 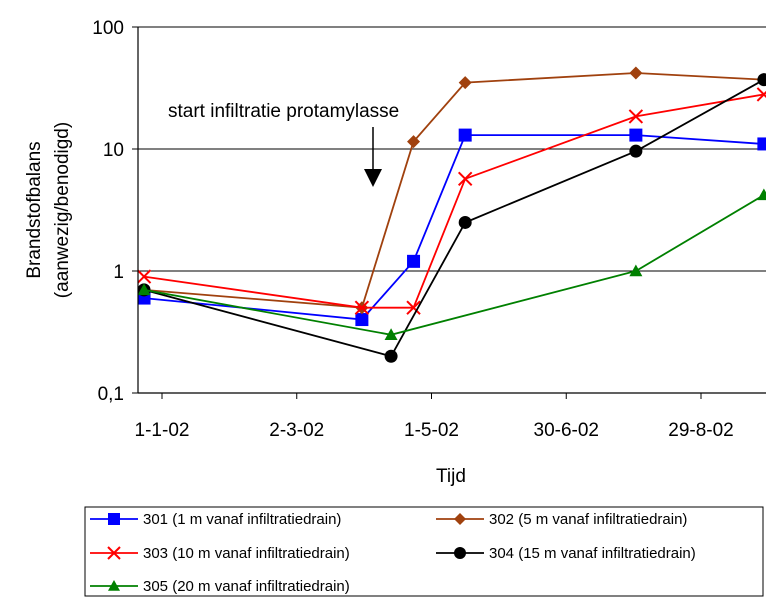 What do you see at coordinates (283, 111) in the screenshot?
I see `annotation-text: start infiltratie protamylasse` at bounding box center [283, 111].